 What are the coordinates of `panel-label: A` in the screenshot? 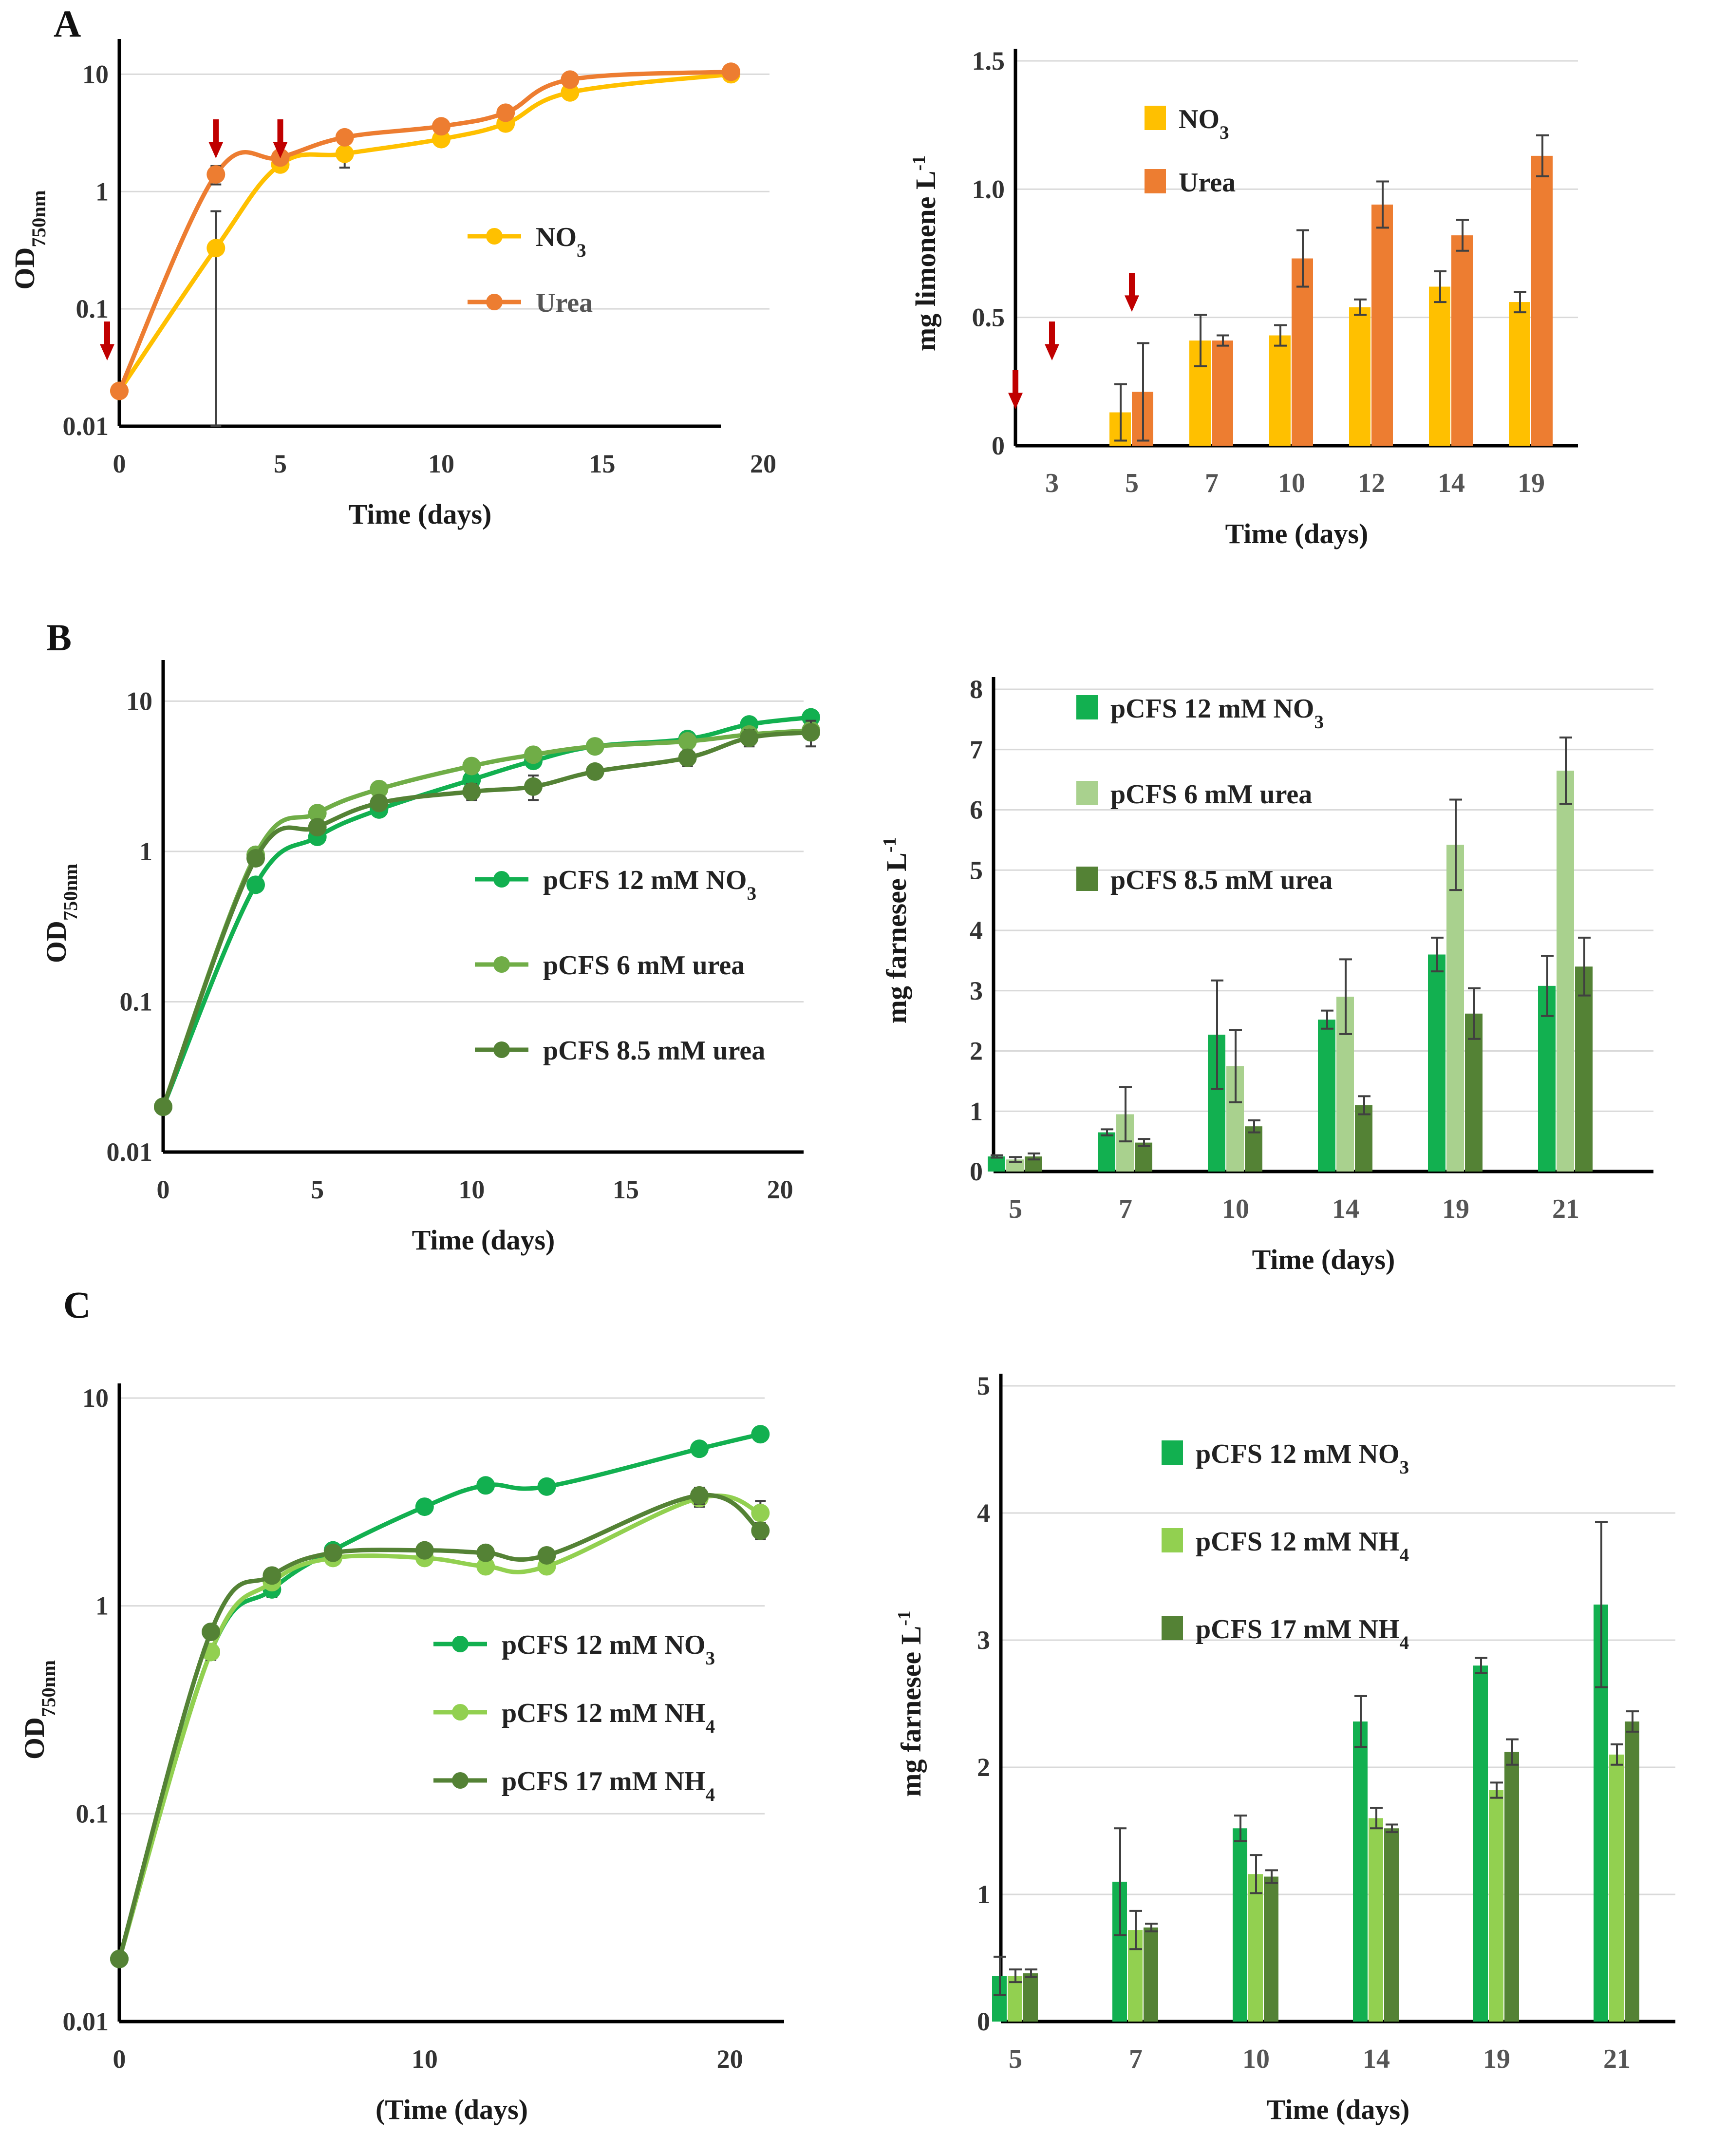 It's located at (67, 24).